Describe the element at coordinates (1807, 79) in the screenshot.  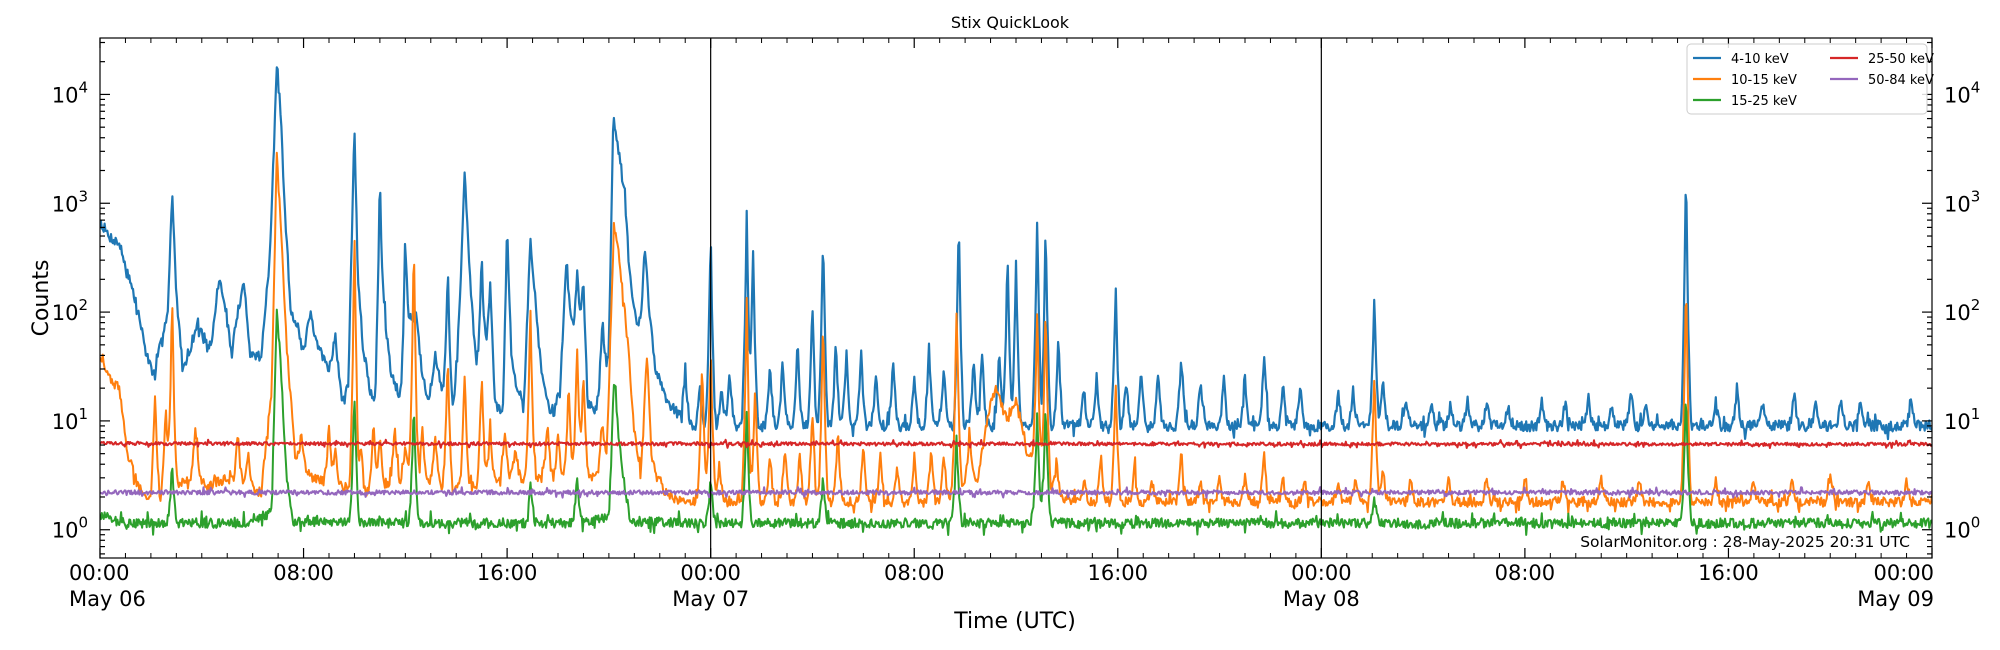
I see `legend-box` at that location.